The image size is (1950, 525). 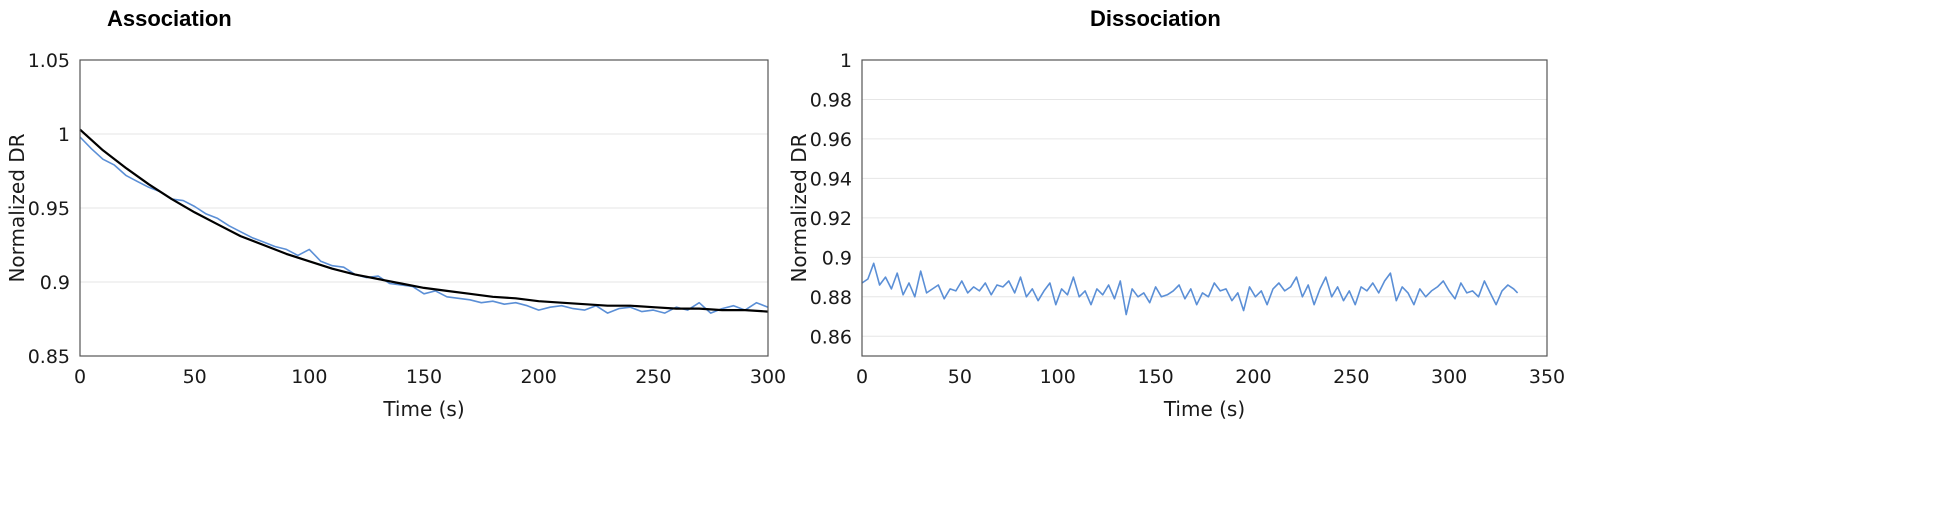 I want to click on dissociation-y-tick-label: 0.98, so click(x=831, y=100).